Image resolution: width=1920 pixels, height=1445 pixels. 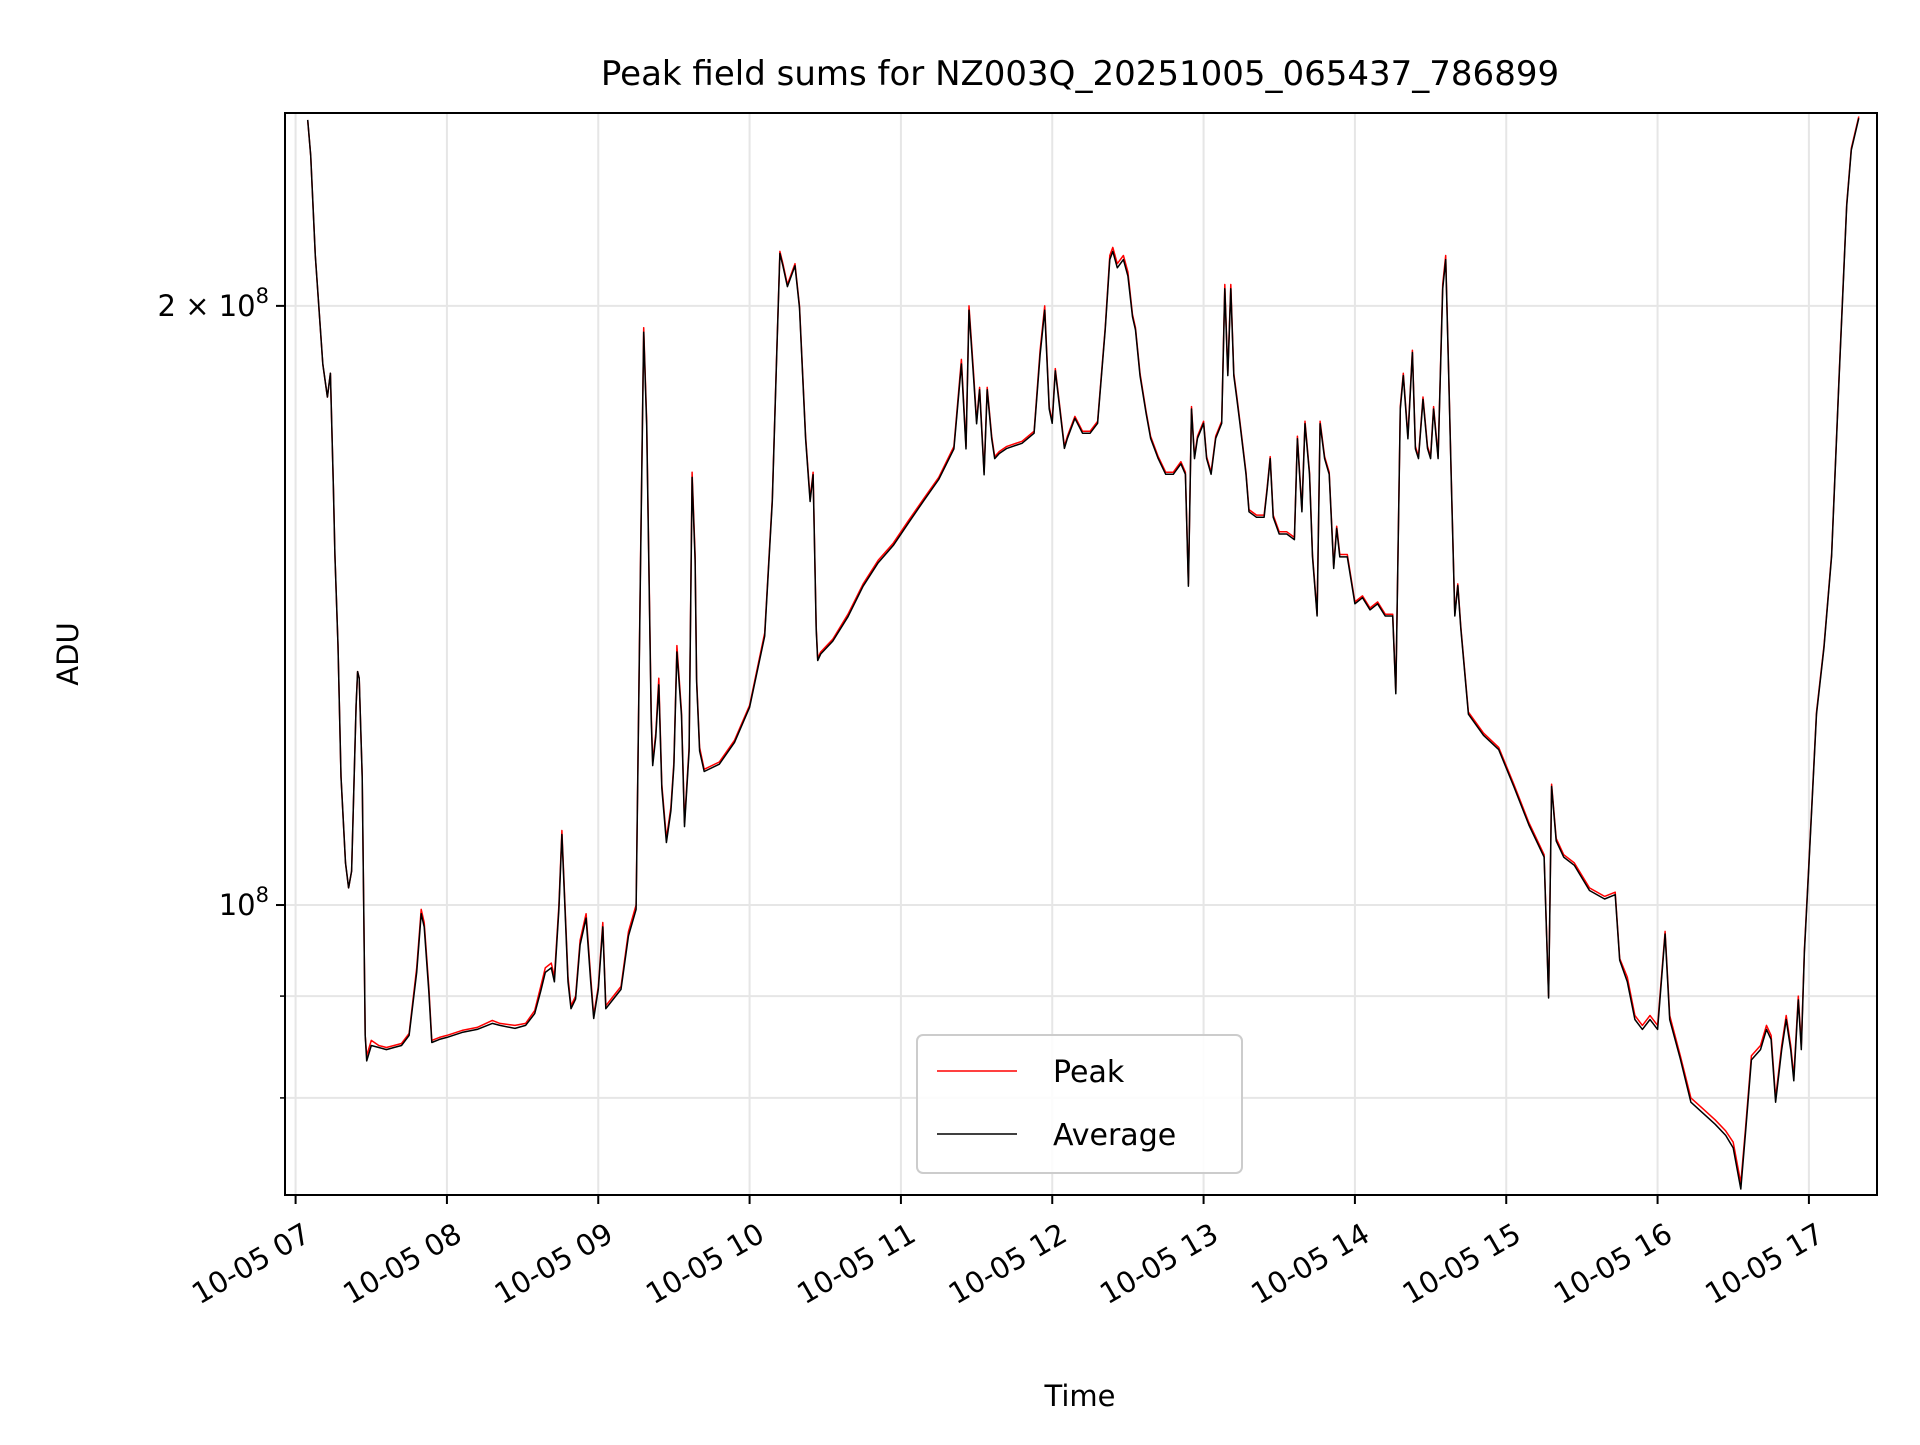 I want to click on y-tick-label: 108, so click(x=244, y=902).